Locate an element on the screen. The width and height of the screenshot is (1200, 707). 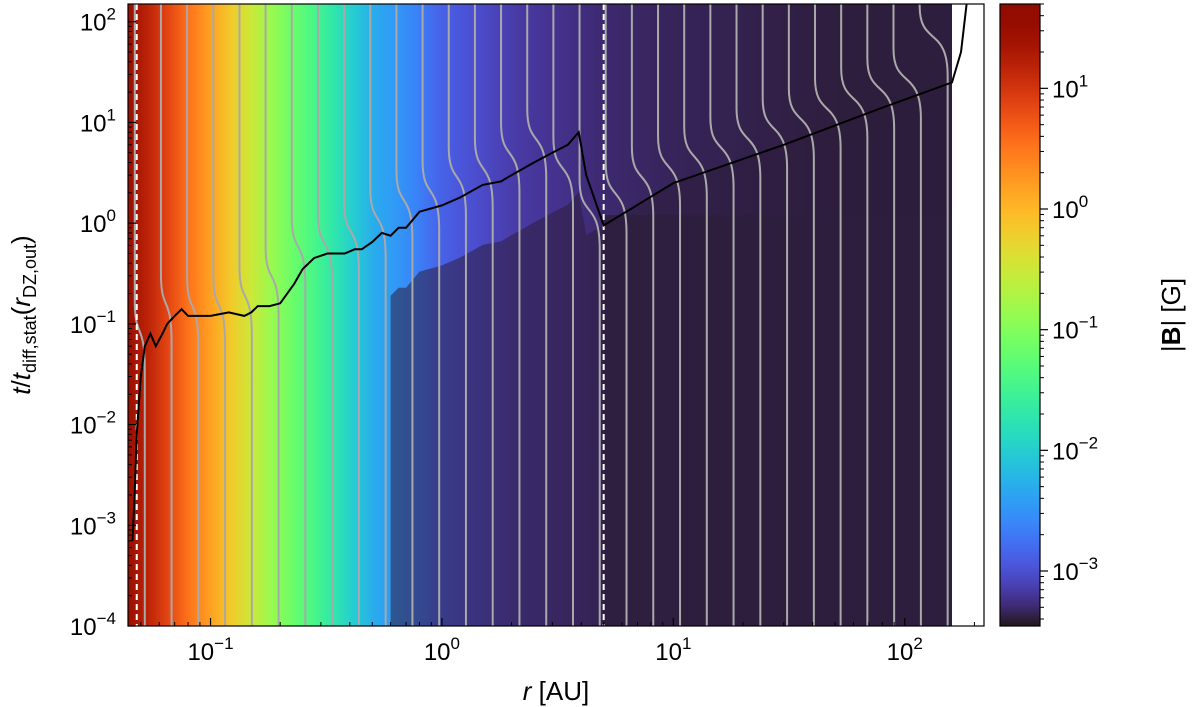
y-tick-label: 10⁻⁴ is located at coordinates (93, 625).